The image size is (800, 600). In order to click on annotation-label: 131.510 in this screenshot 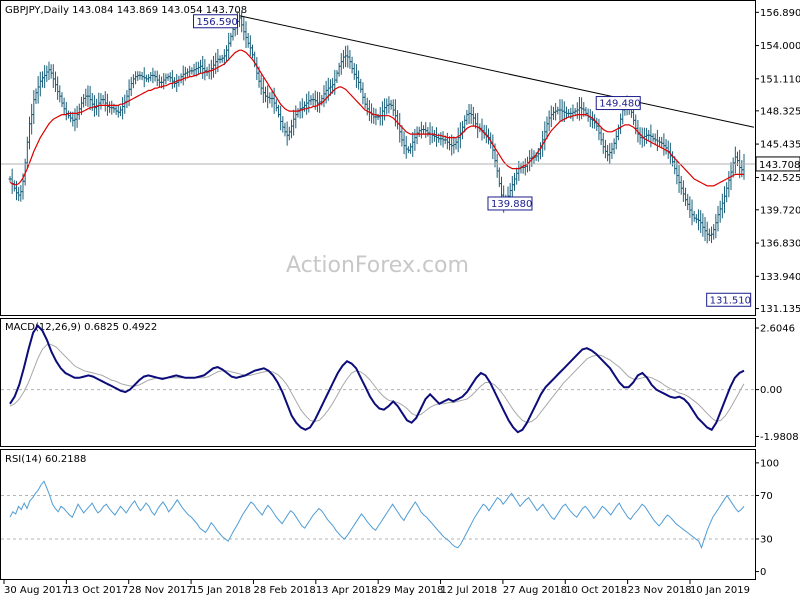, I will do `click(730, 300)`.